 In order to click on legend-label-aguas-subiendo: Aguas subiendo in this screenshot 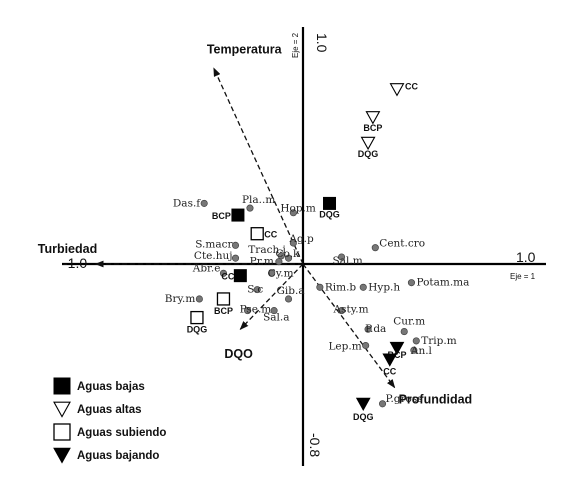, I will do `click(121, 433)`.